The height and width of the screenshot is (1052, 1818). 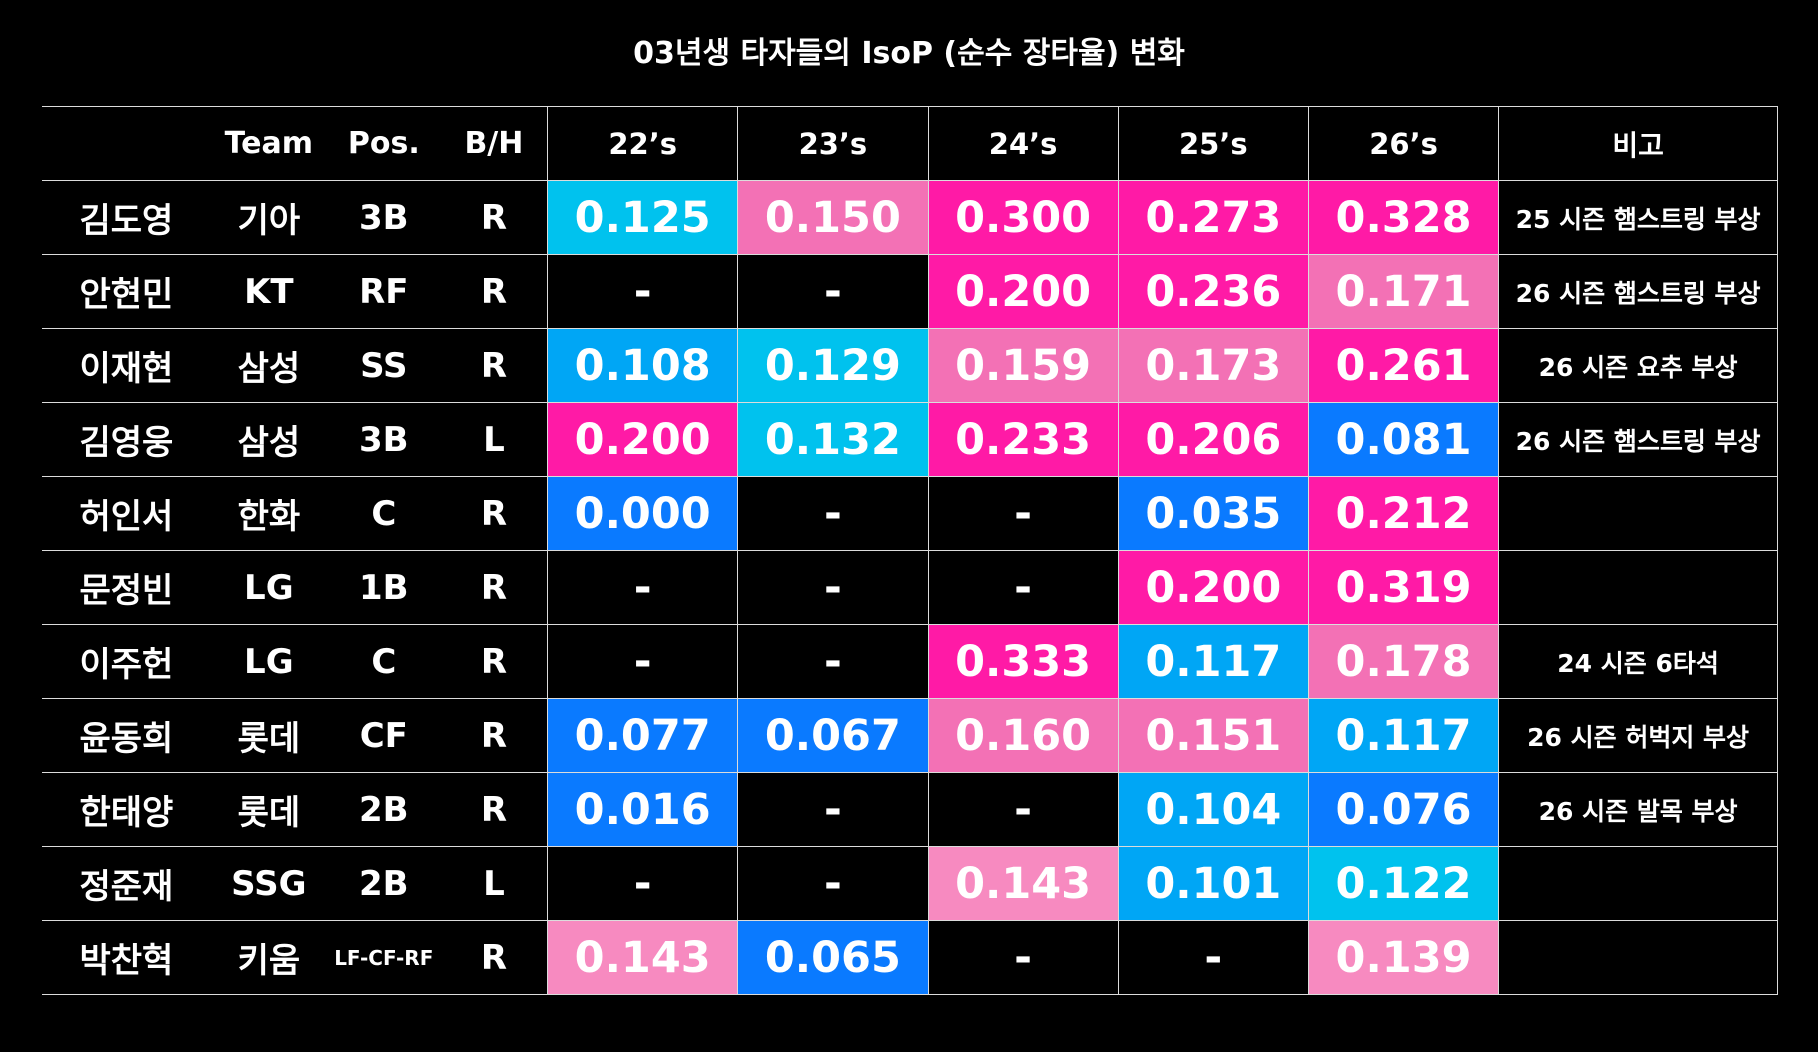 What do you see at coordinates (1638, 883) in the screenshot?
I see `note-cell` at bounding box center [1638, 883].